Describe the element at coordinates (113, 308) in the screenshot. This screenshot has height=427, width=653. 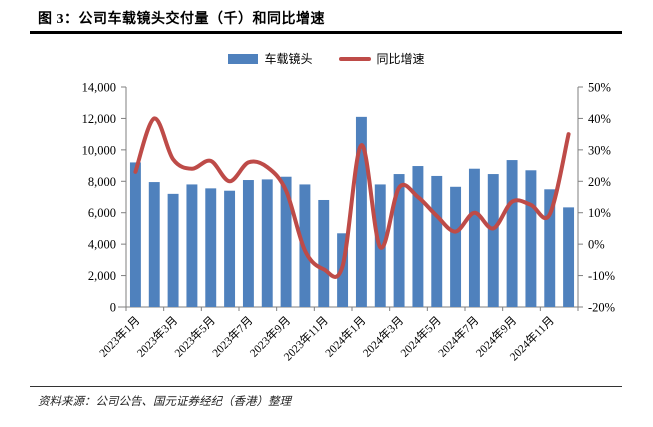
I see `y-left-tick-label: 0` at that location.